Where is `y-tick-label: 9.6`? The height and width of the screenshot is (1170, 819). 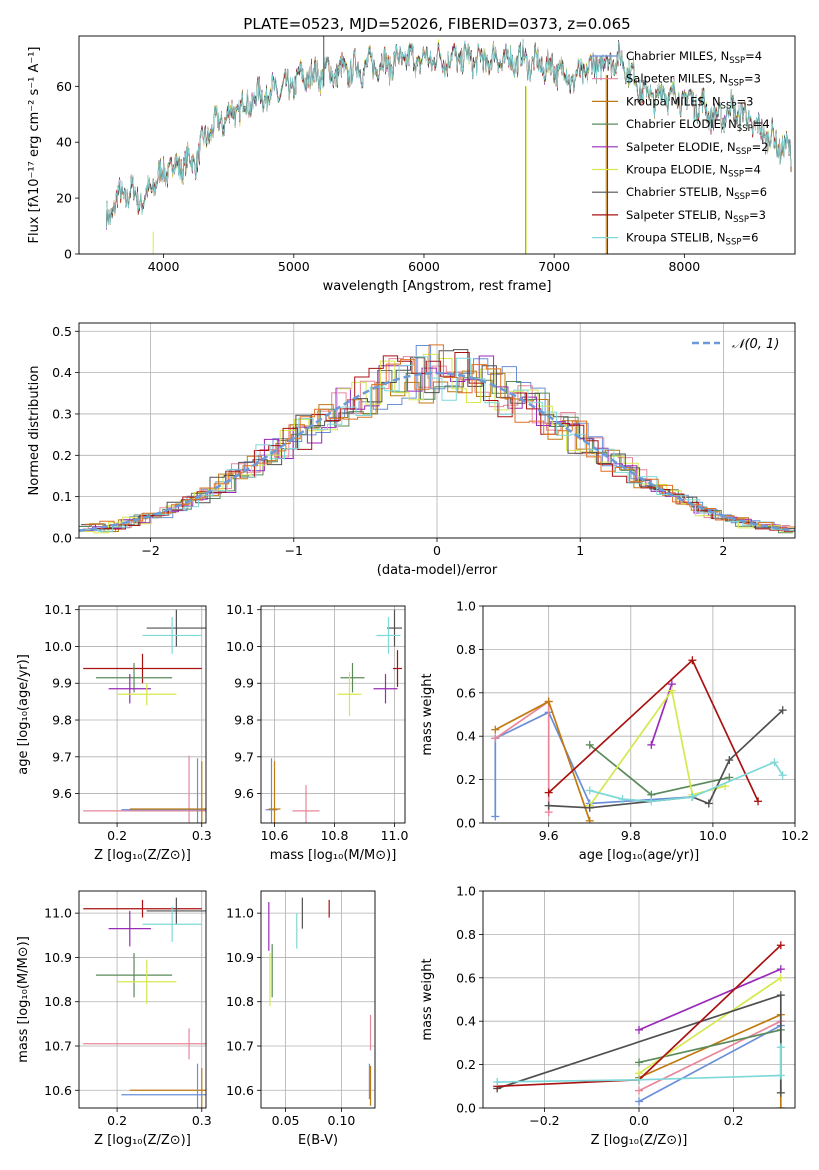 y-tick-label: 9.6 is located at coordinates (62, 793).